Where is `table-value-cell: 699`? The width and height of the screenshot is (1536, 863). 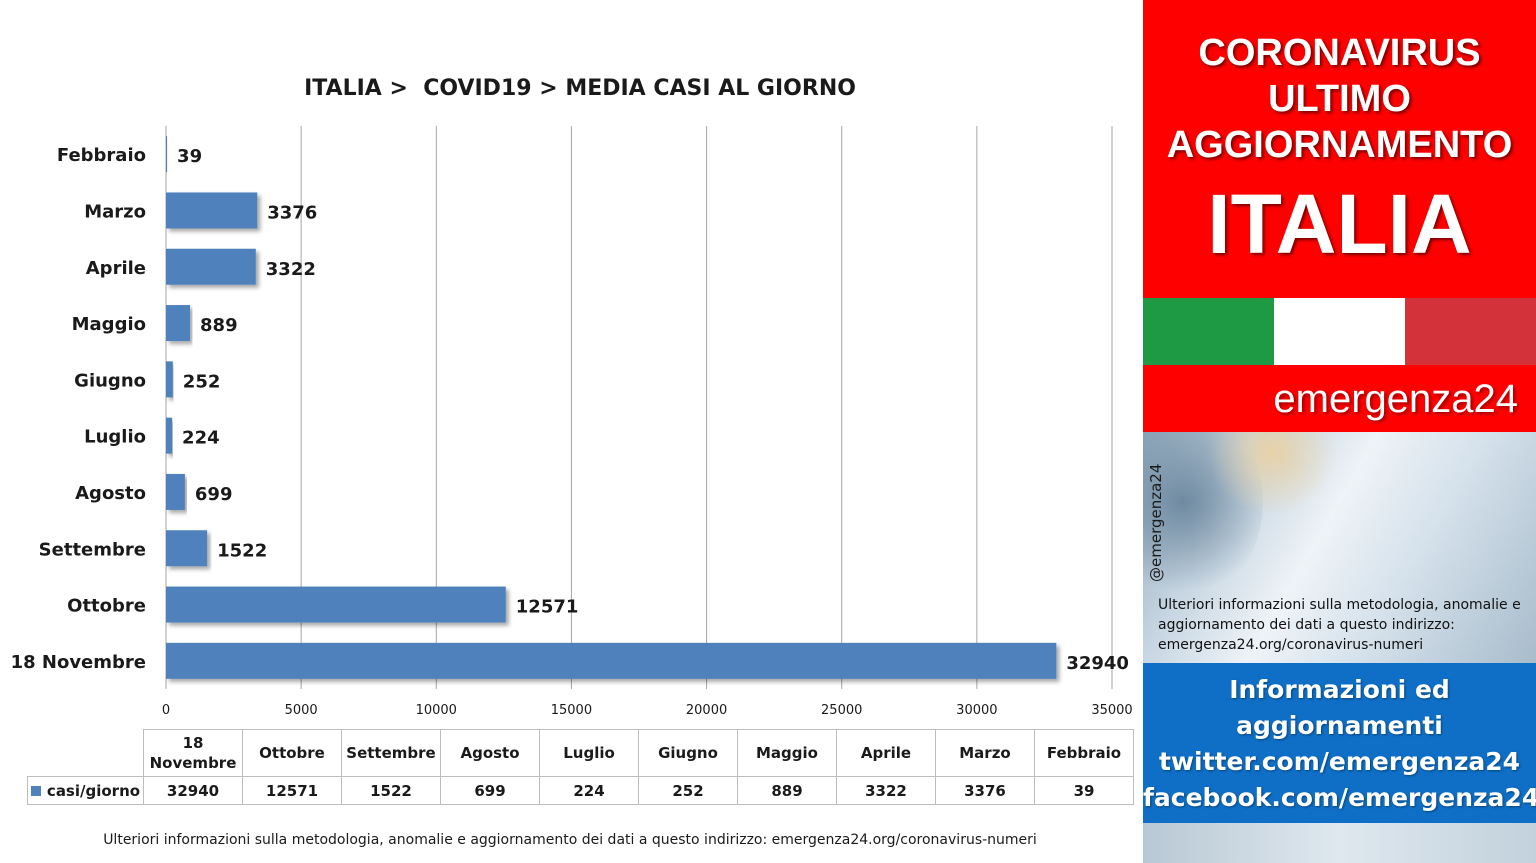
table-value-cell: 699 is located at coordinates (490, 790).